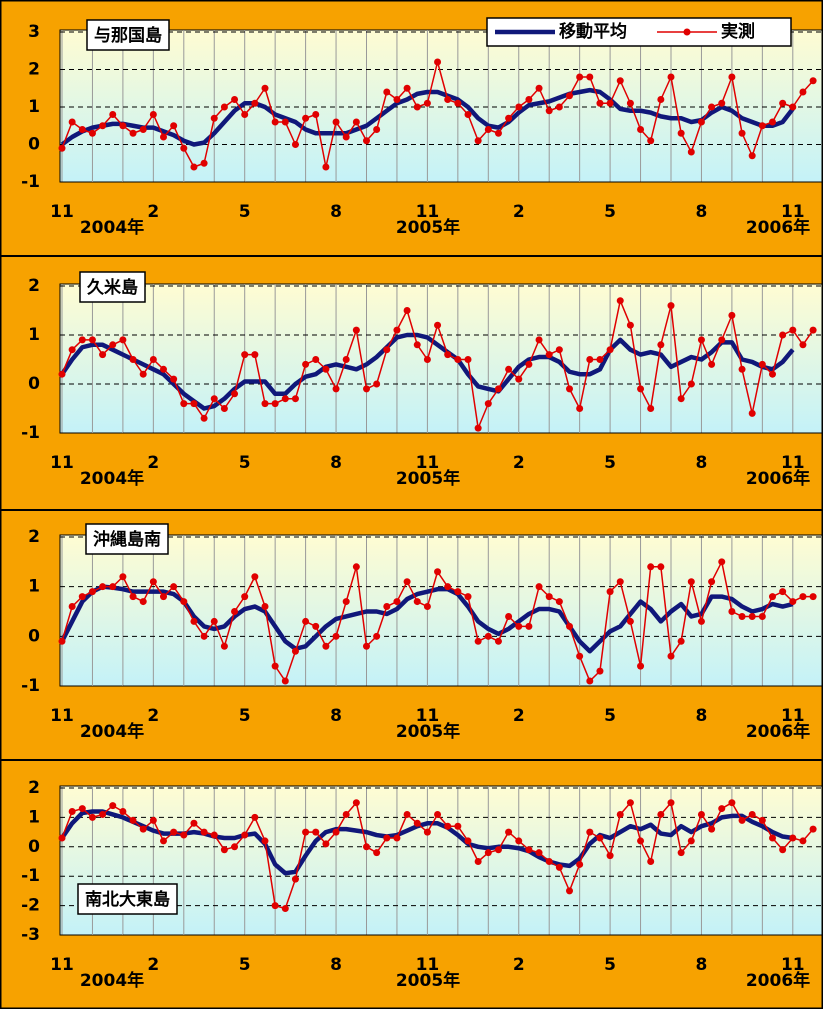 This screenshot has width=823, height=1013. What do you see at coordinates (687, 32) in the screenshot?
I see `legend-dot` at bounding box center [687, 32].